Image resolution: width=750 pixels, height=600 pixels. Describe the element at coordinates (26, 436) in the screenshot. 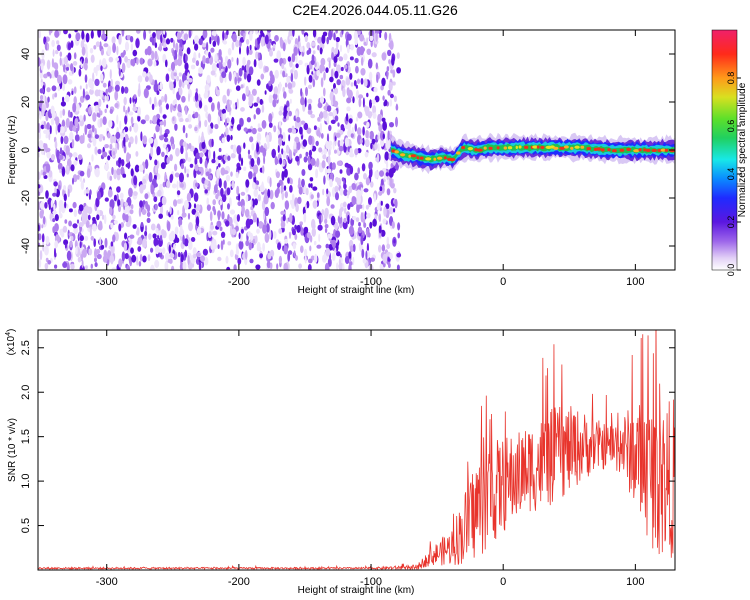

I see `y-tick-label: 1.5` at that location.